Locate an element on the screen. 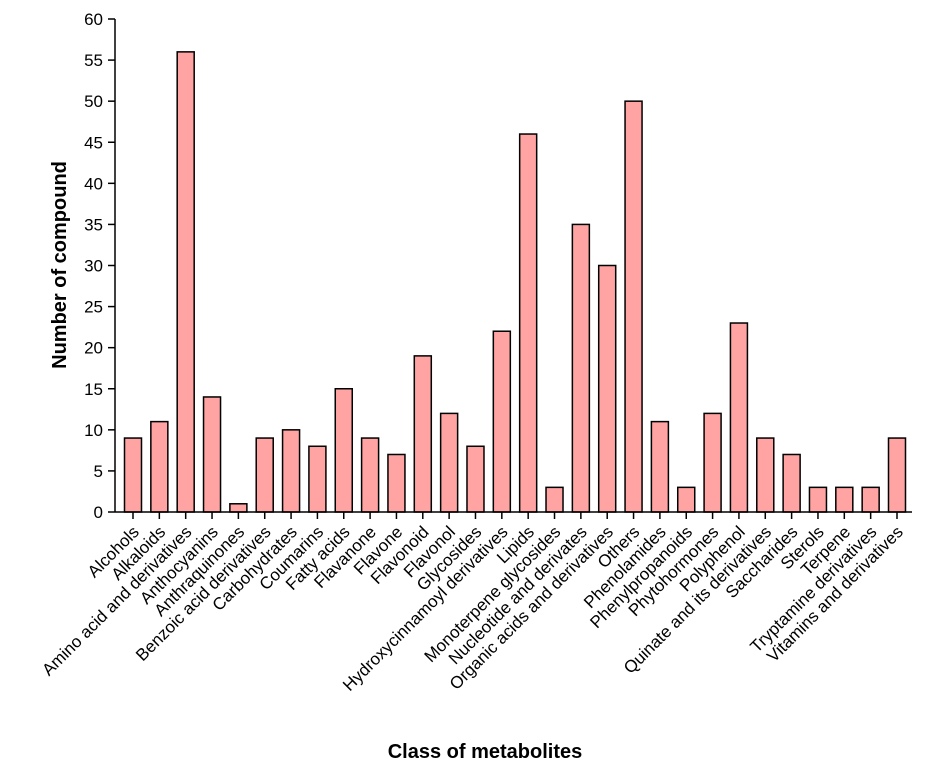  x-axis-title: Class of metabolites is located at coordinates (485, 752).